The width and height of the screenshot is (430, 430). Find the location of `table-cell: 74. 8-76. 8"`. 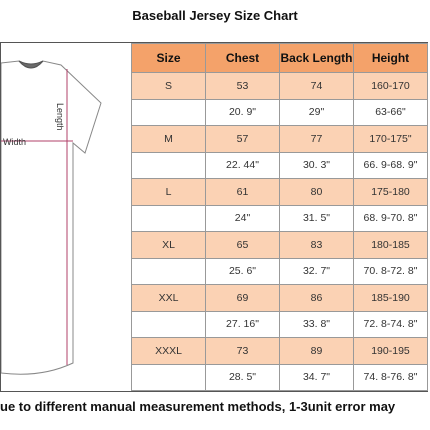

table-cell: 74. 8-76. 8" is located at coordinates (390, 377).